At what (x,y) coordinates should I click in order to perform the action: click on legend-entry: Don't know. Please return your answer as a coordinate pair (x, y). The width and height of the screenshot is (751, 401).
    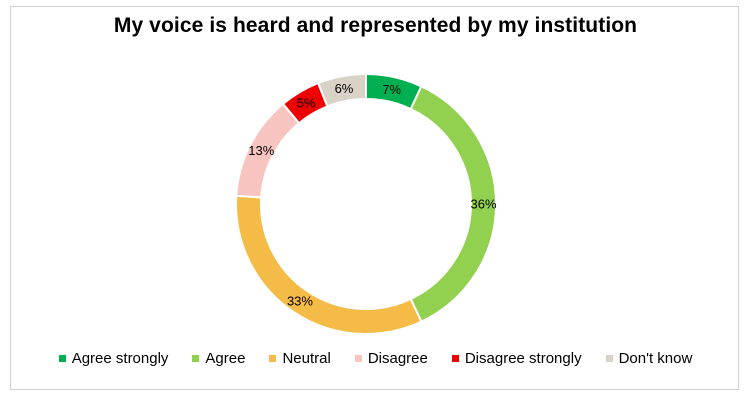
    Looking at the image, I should click on (649, 358).